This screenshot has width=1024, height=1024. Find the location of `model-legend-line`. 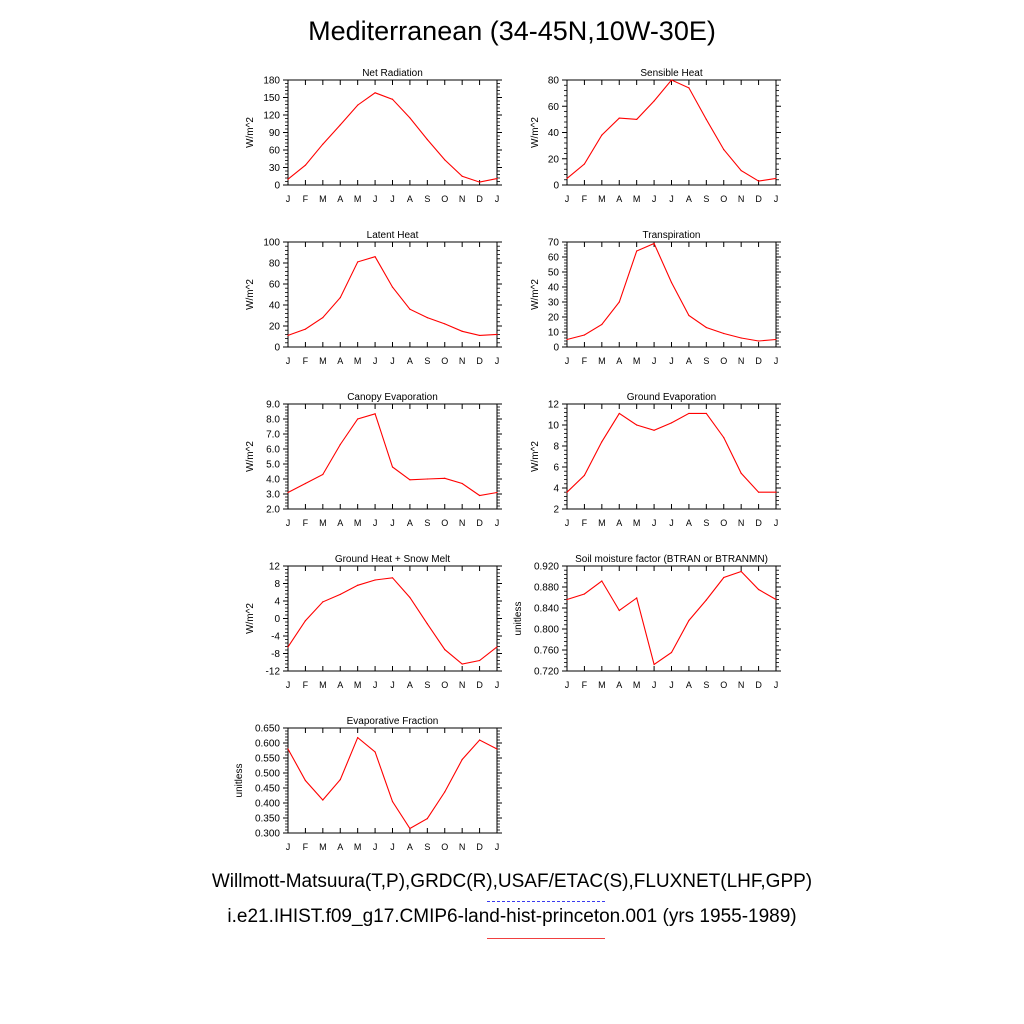

model-legend-line is located at coordinates (546, 938).